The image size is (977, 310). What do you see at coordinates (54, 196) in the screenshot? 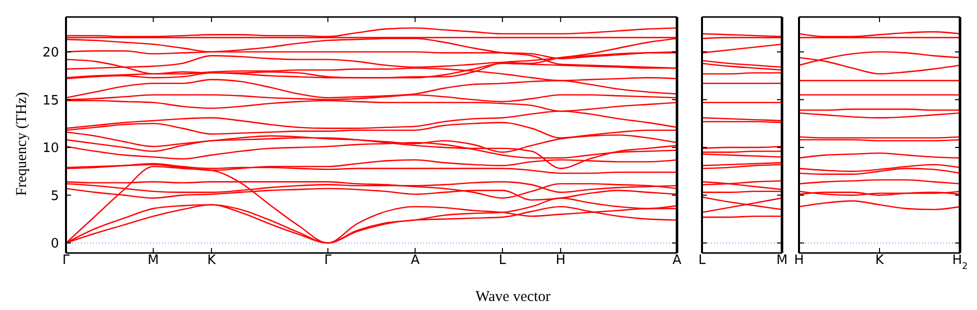
I see `y-tick-label: 5` at bounding box center [54, 196].